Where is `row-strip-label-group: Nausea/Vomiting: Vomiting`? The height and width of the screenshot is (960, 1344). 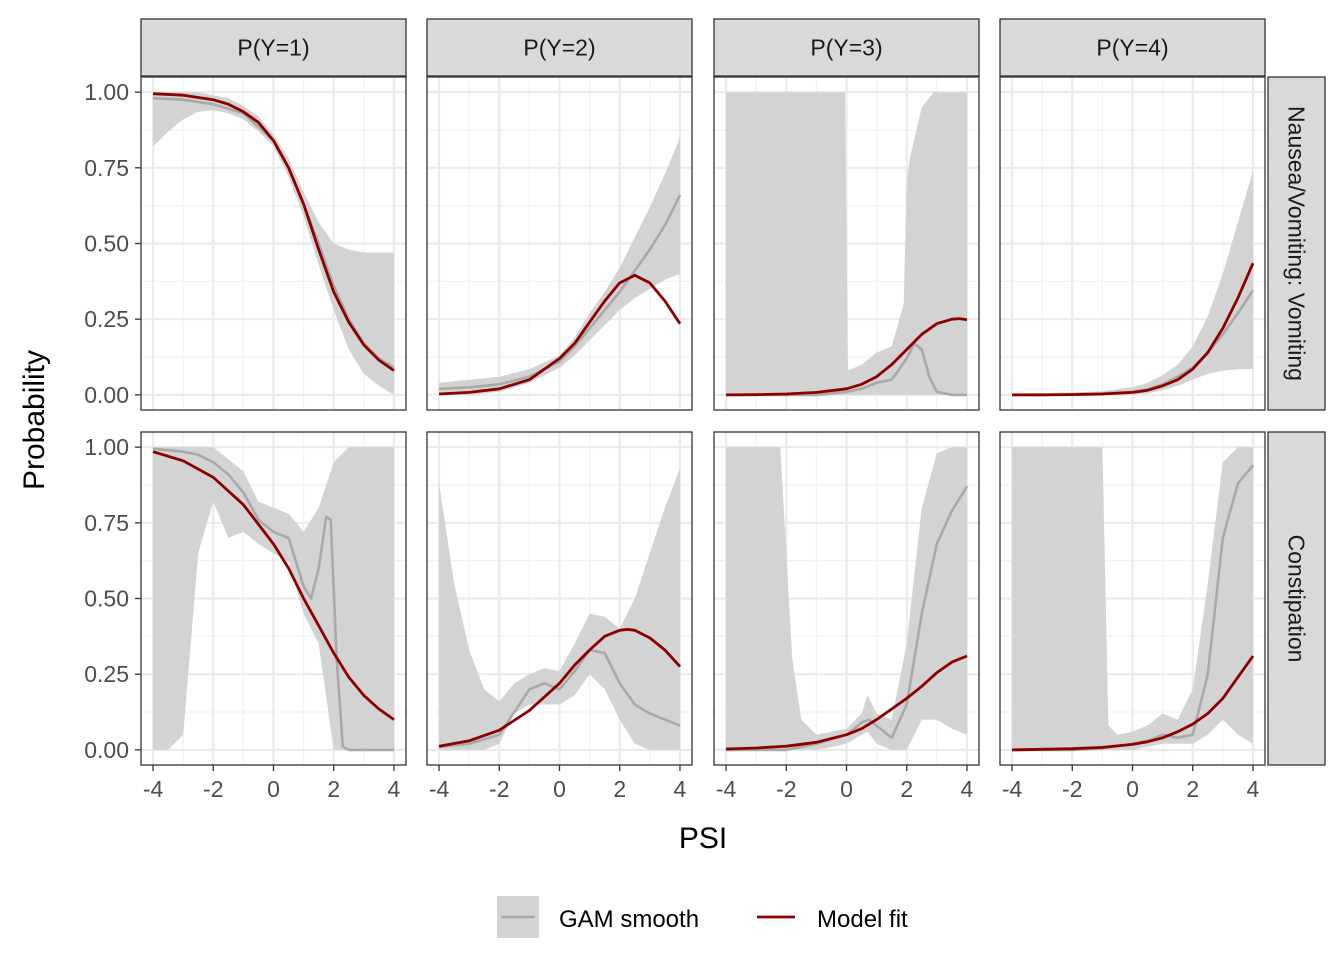
row-strip-label-group: Nausea/Vomiting: Vomiting is located at coordinates (1297, 243).